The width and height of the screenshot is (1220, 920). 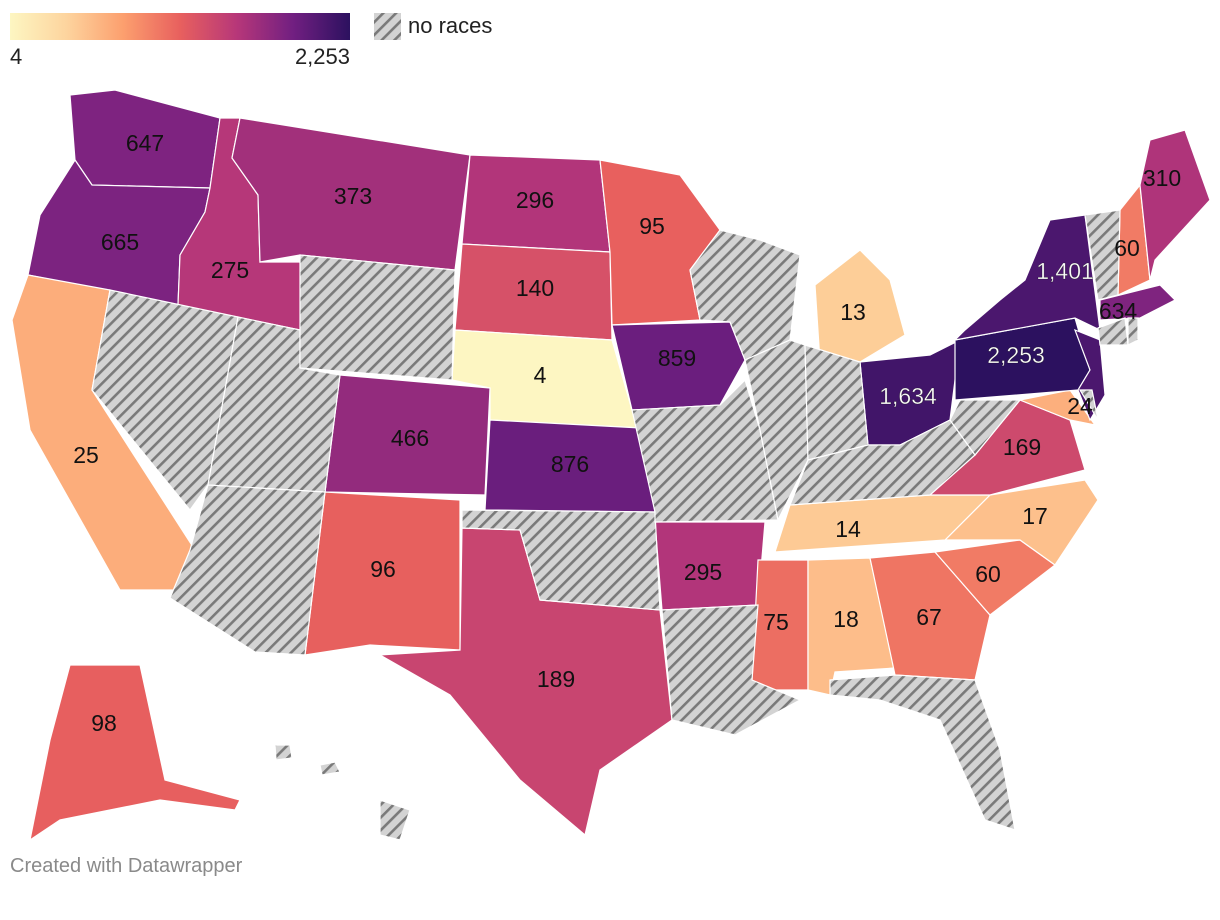 What do you see at coordinates (1133, 331) in the screenshot?
I see `state-ri` at bounding box center [1133, 331].